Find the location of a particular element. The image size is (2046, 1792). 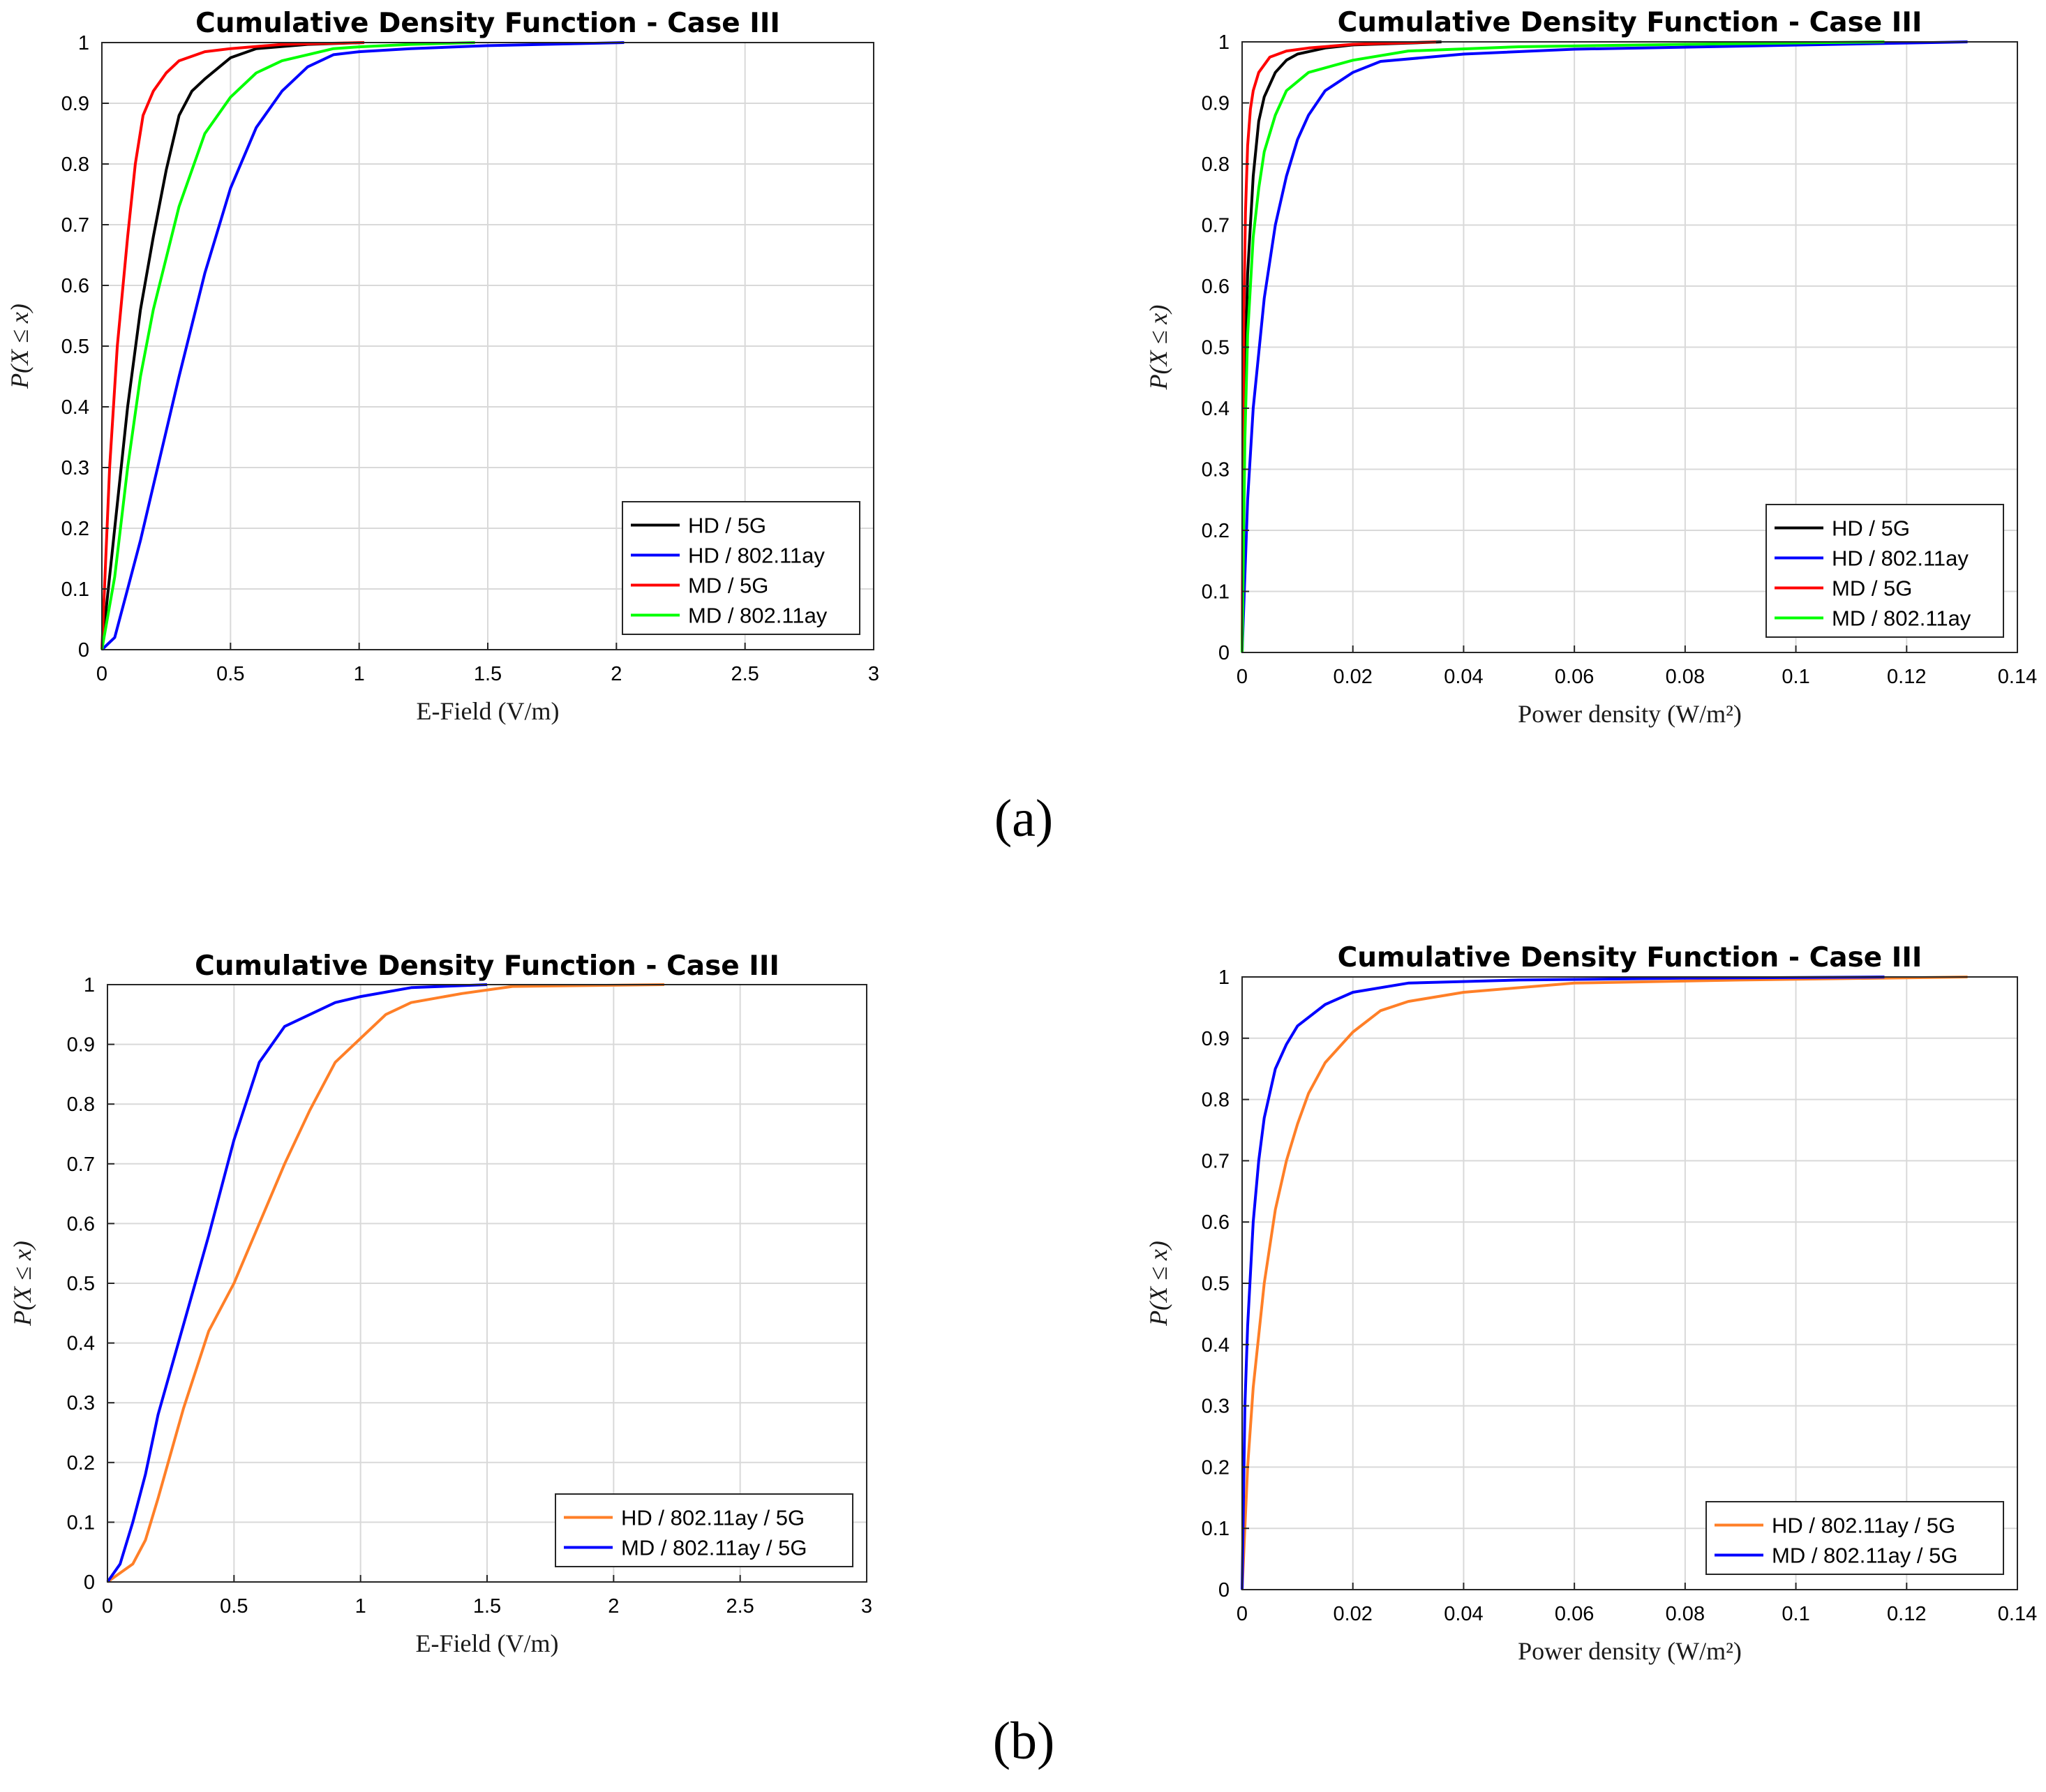

chart-3-series-1-line is located at coordinates (1563, 1283).